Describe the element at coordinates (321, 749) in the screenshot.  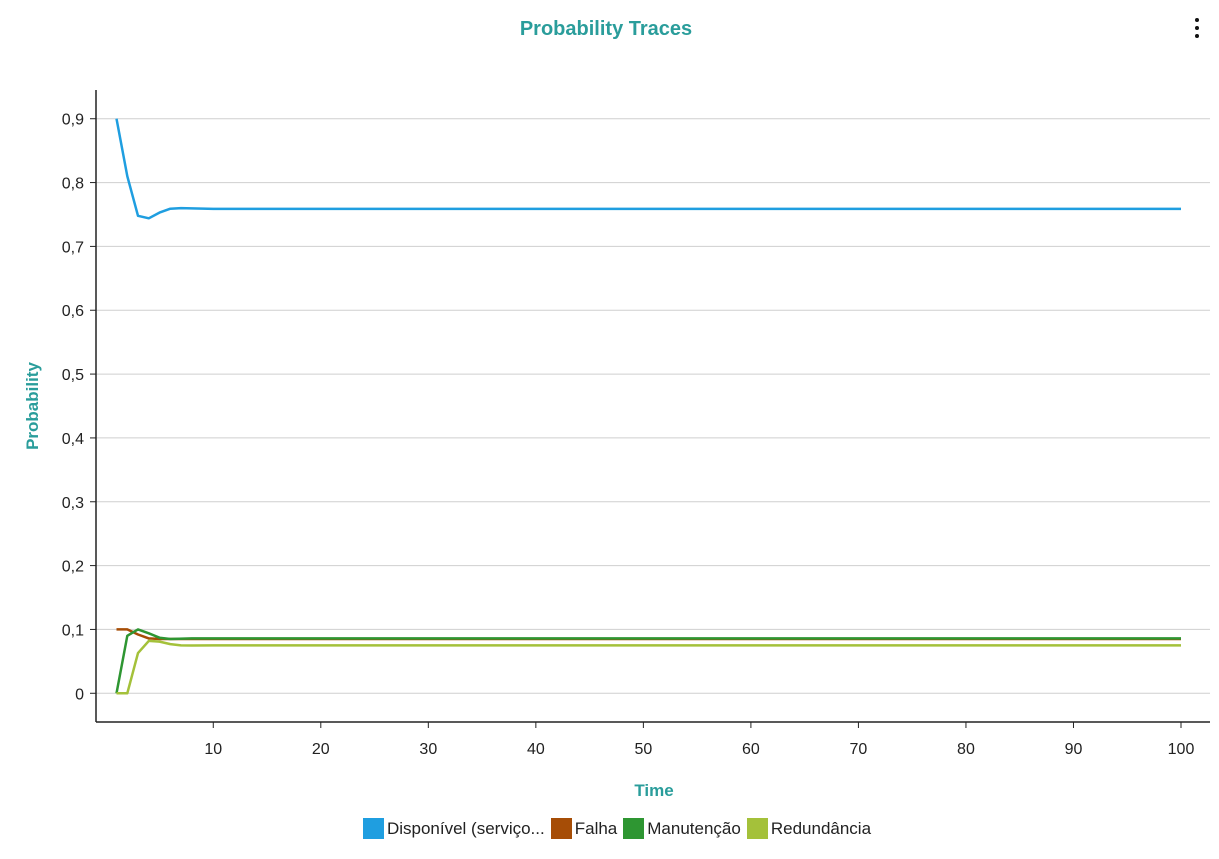
I see `x-tick-label: 20` at that location.